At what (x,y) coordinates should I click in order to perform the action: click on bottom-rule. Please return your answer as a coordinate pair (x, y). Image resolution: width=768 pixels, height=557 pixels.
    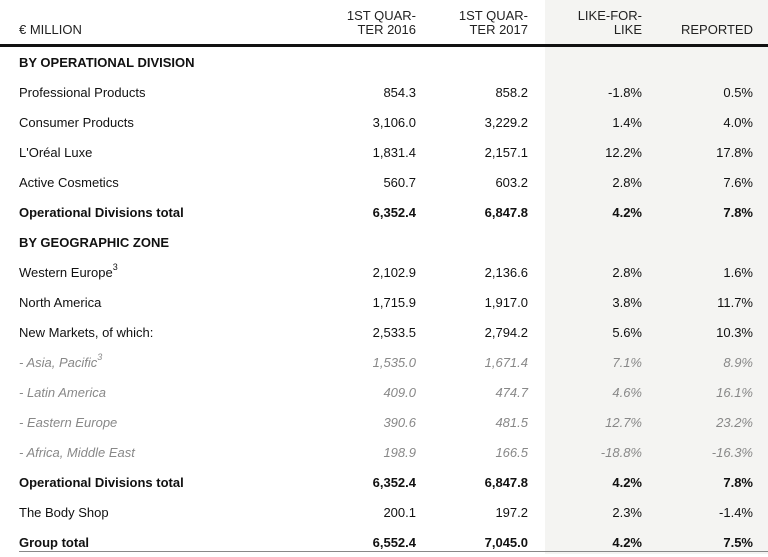
    Looking at the image, I should click on (393, 551).